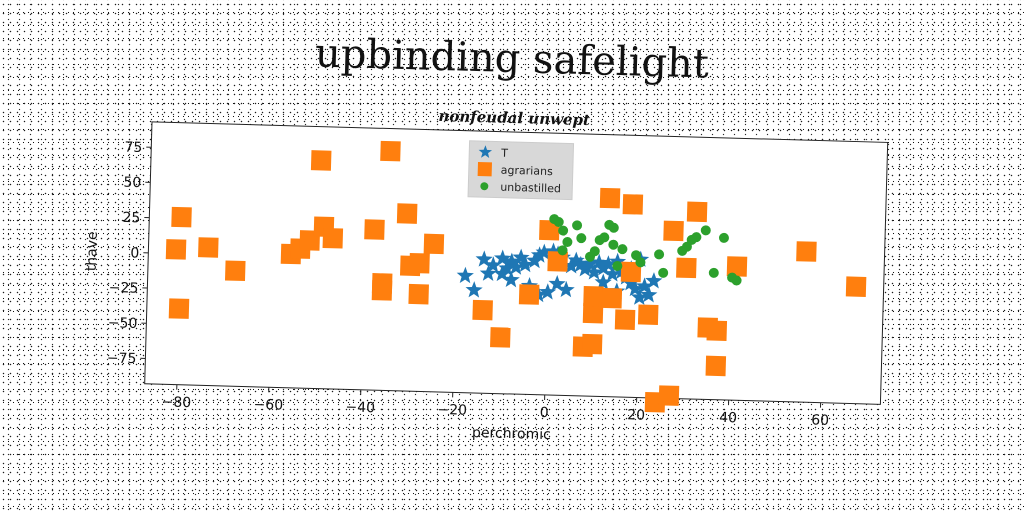  I want to click on y-tick-label: 50, so click(132, 183).